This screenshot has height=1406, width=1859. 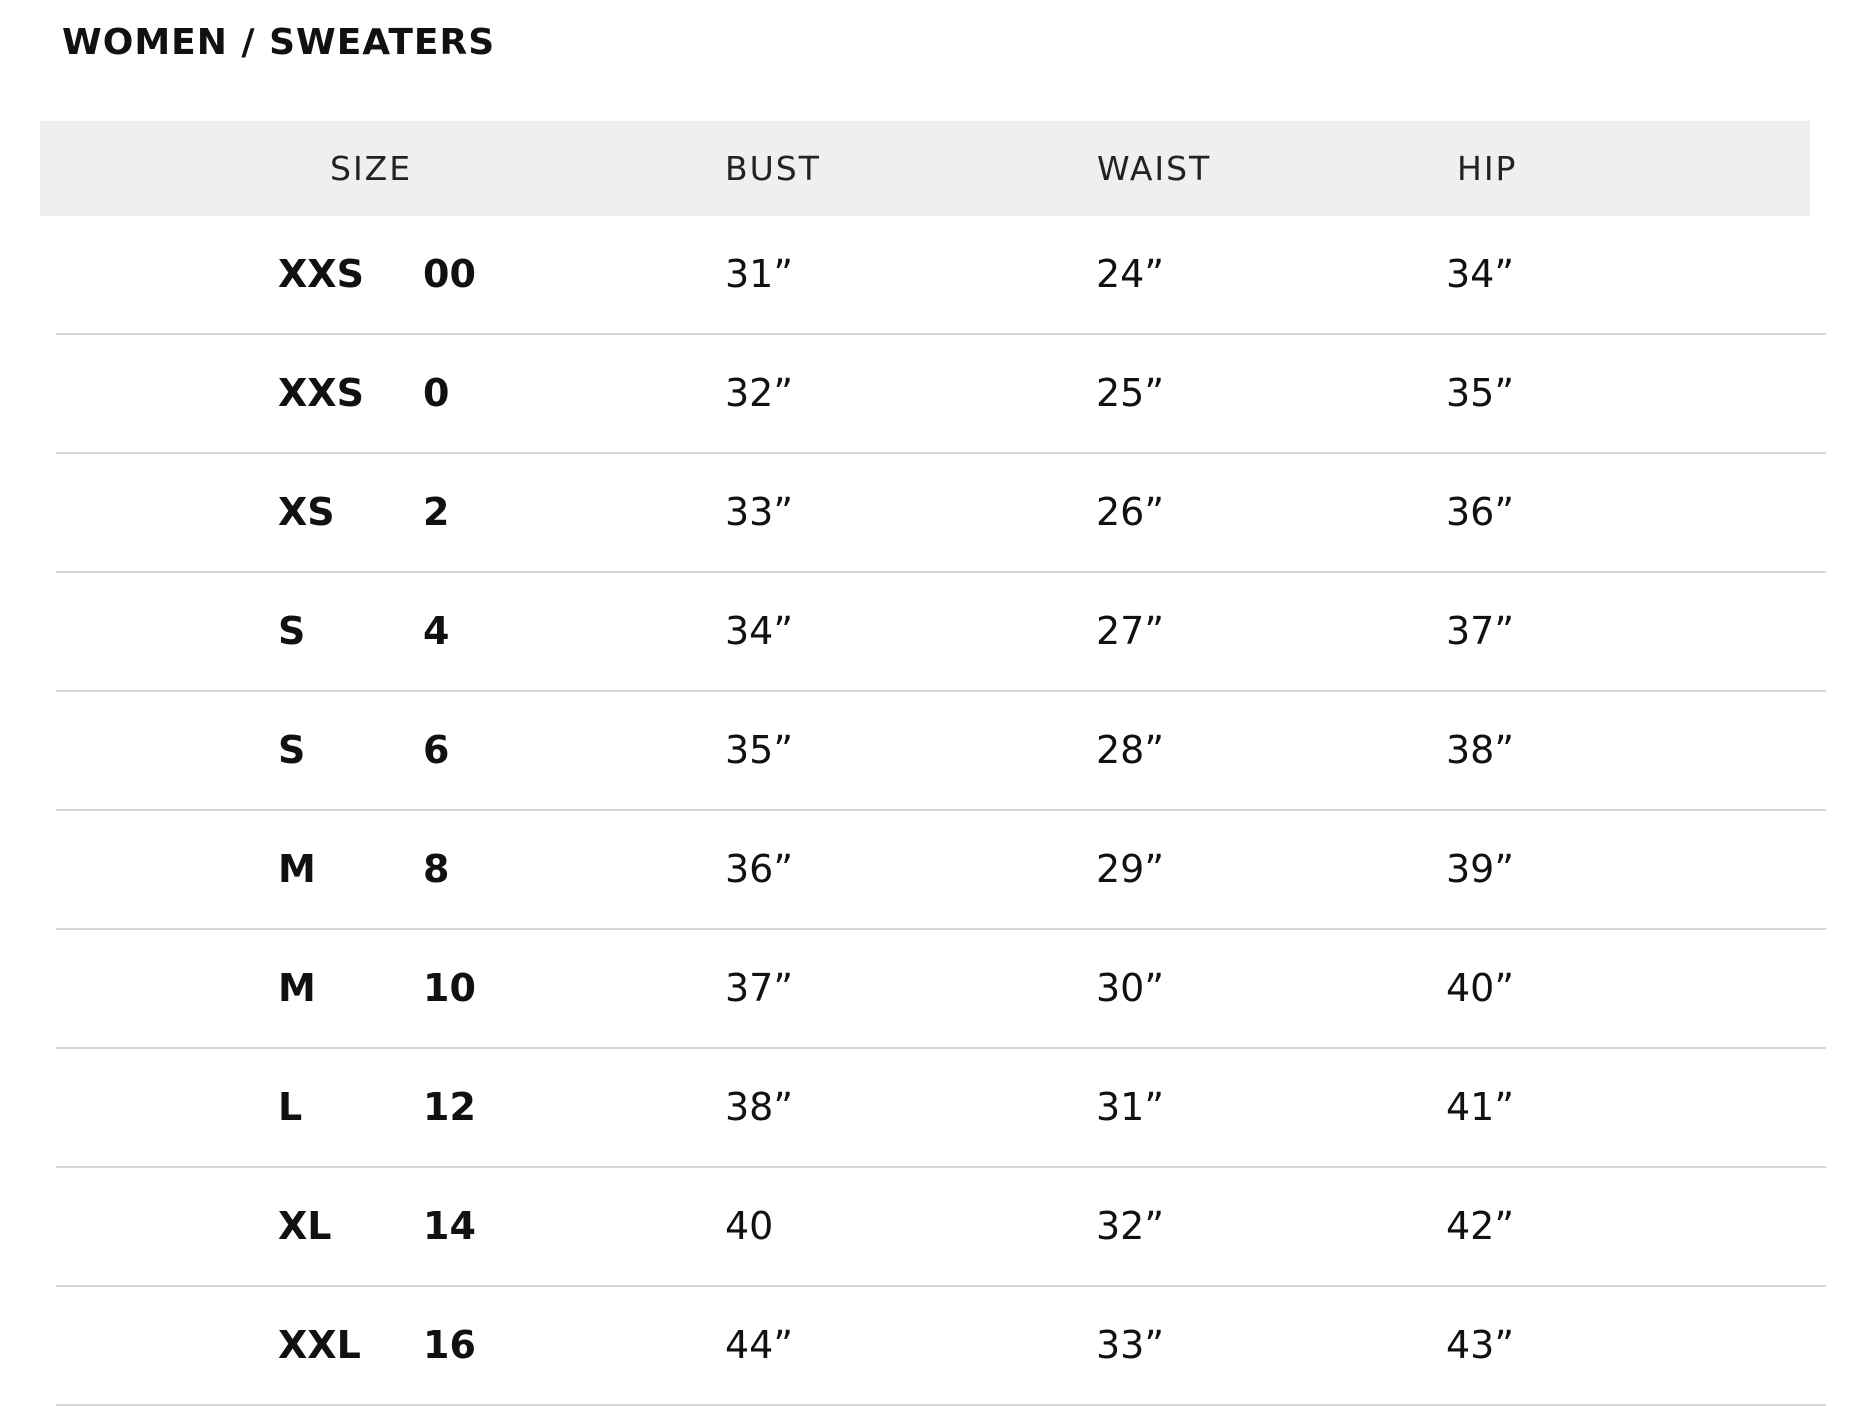 What do you see at coordinates (1480, 750) in the screenshot?
I see `hip-value: 38”` at bounding box center [1480, 750].